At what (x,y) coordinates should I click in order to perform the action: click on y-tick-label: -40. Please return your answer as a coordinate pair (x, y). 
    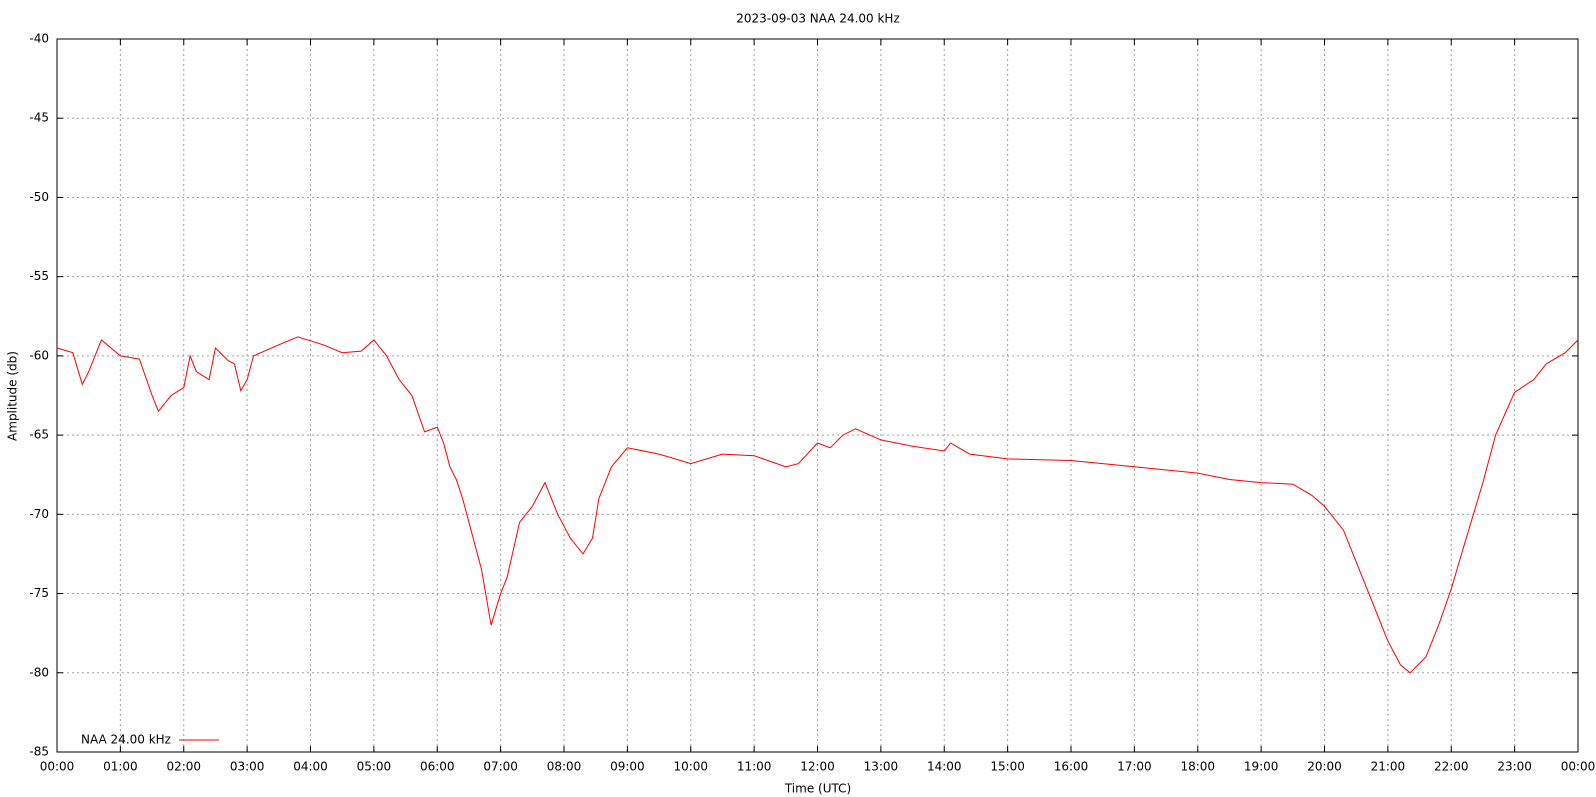
    Looking at the image, I should click on (39, 39).